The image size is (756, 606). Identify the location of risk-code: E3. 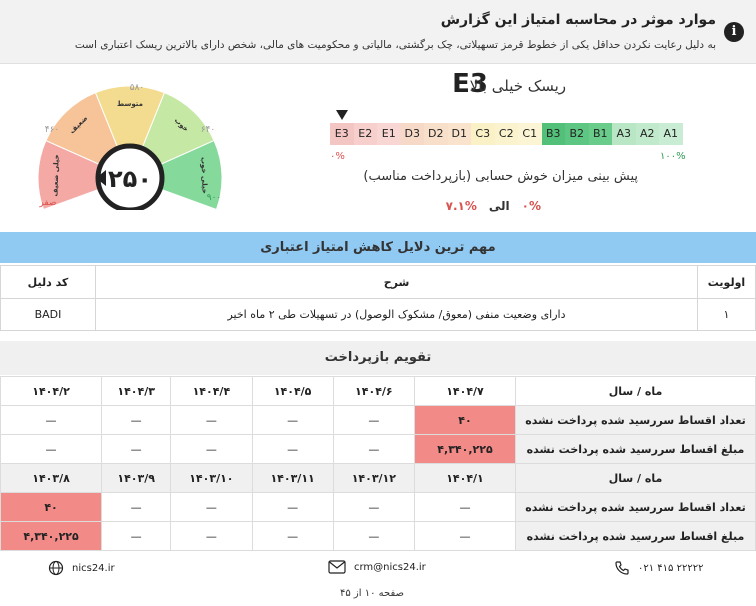
(470, 84).